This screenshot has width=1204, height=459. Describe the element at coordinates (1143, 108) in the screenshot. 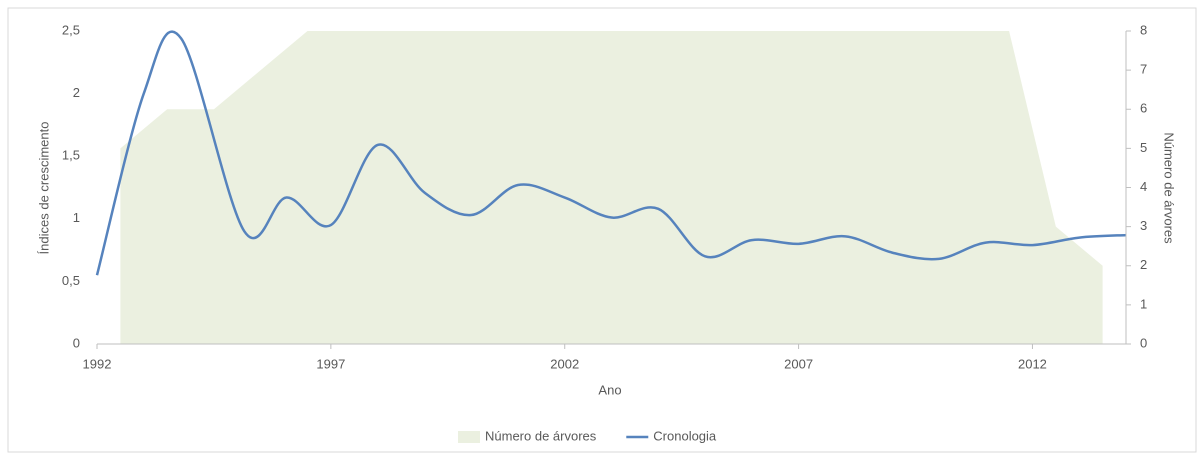

I see `y2-tick-label: 6` at that location.